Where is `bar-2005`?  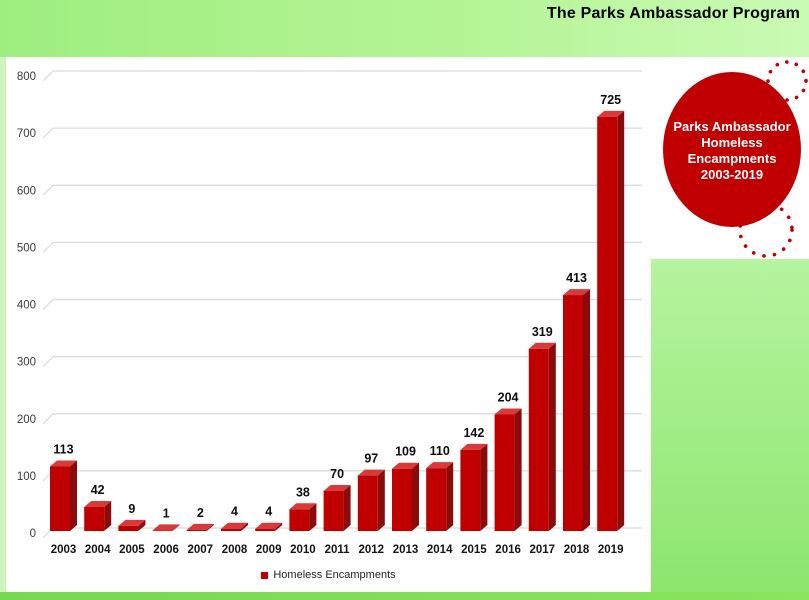 bar-2005 is located at coordinates (132, 525).